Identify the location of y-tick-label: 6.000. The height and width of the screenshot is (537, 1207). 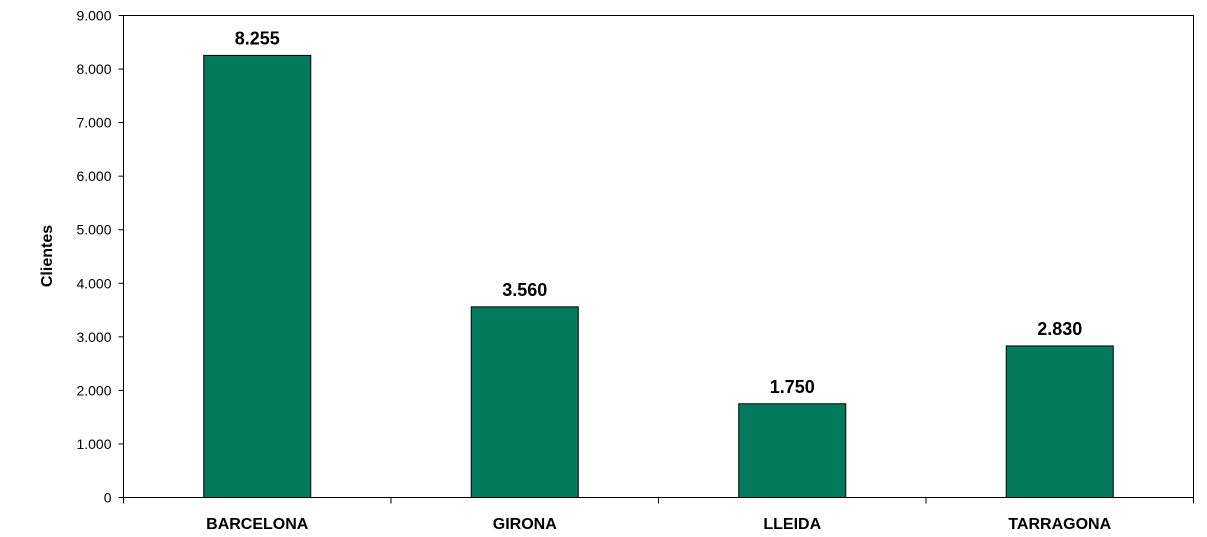
(93, 176).